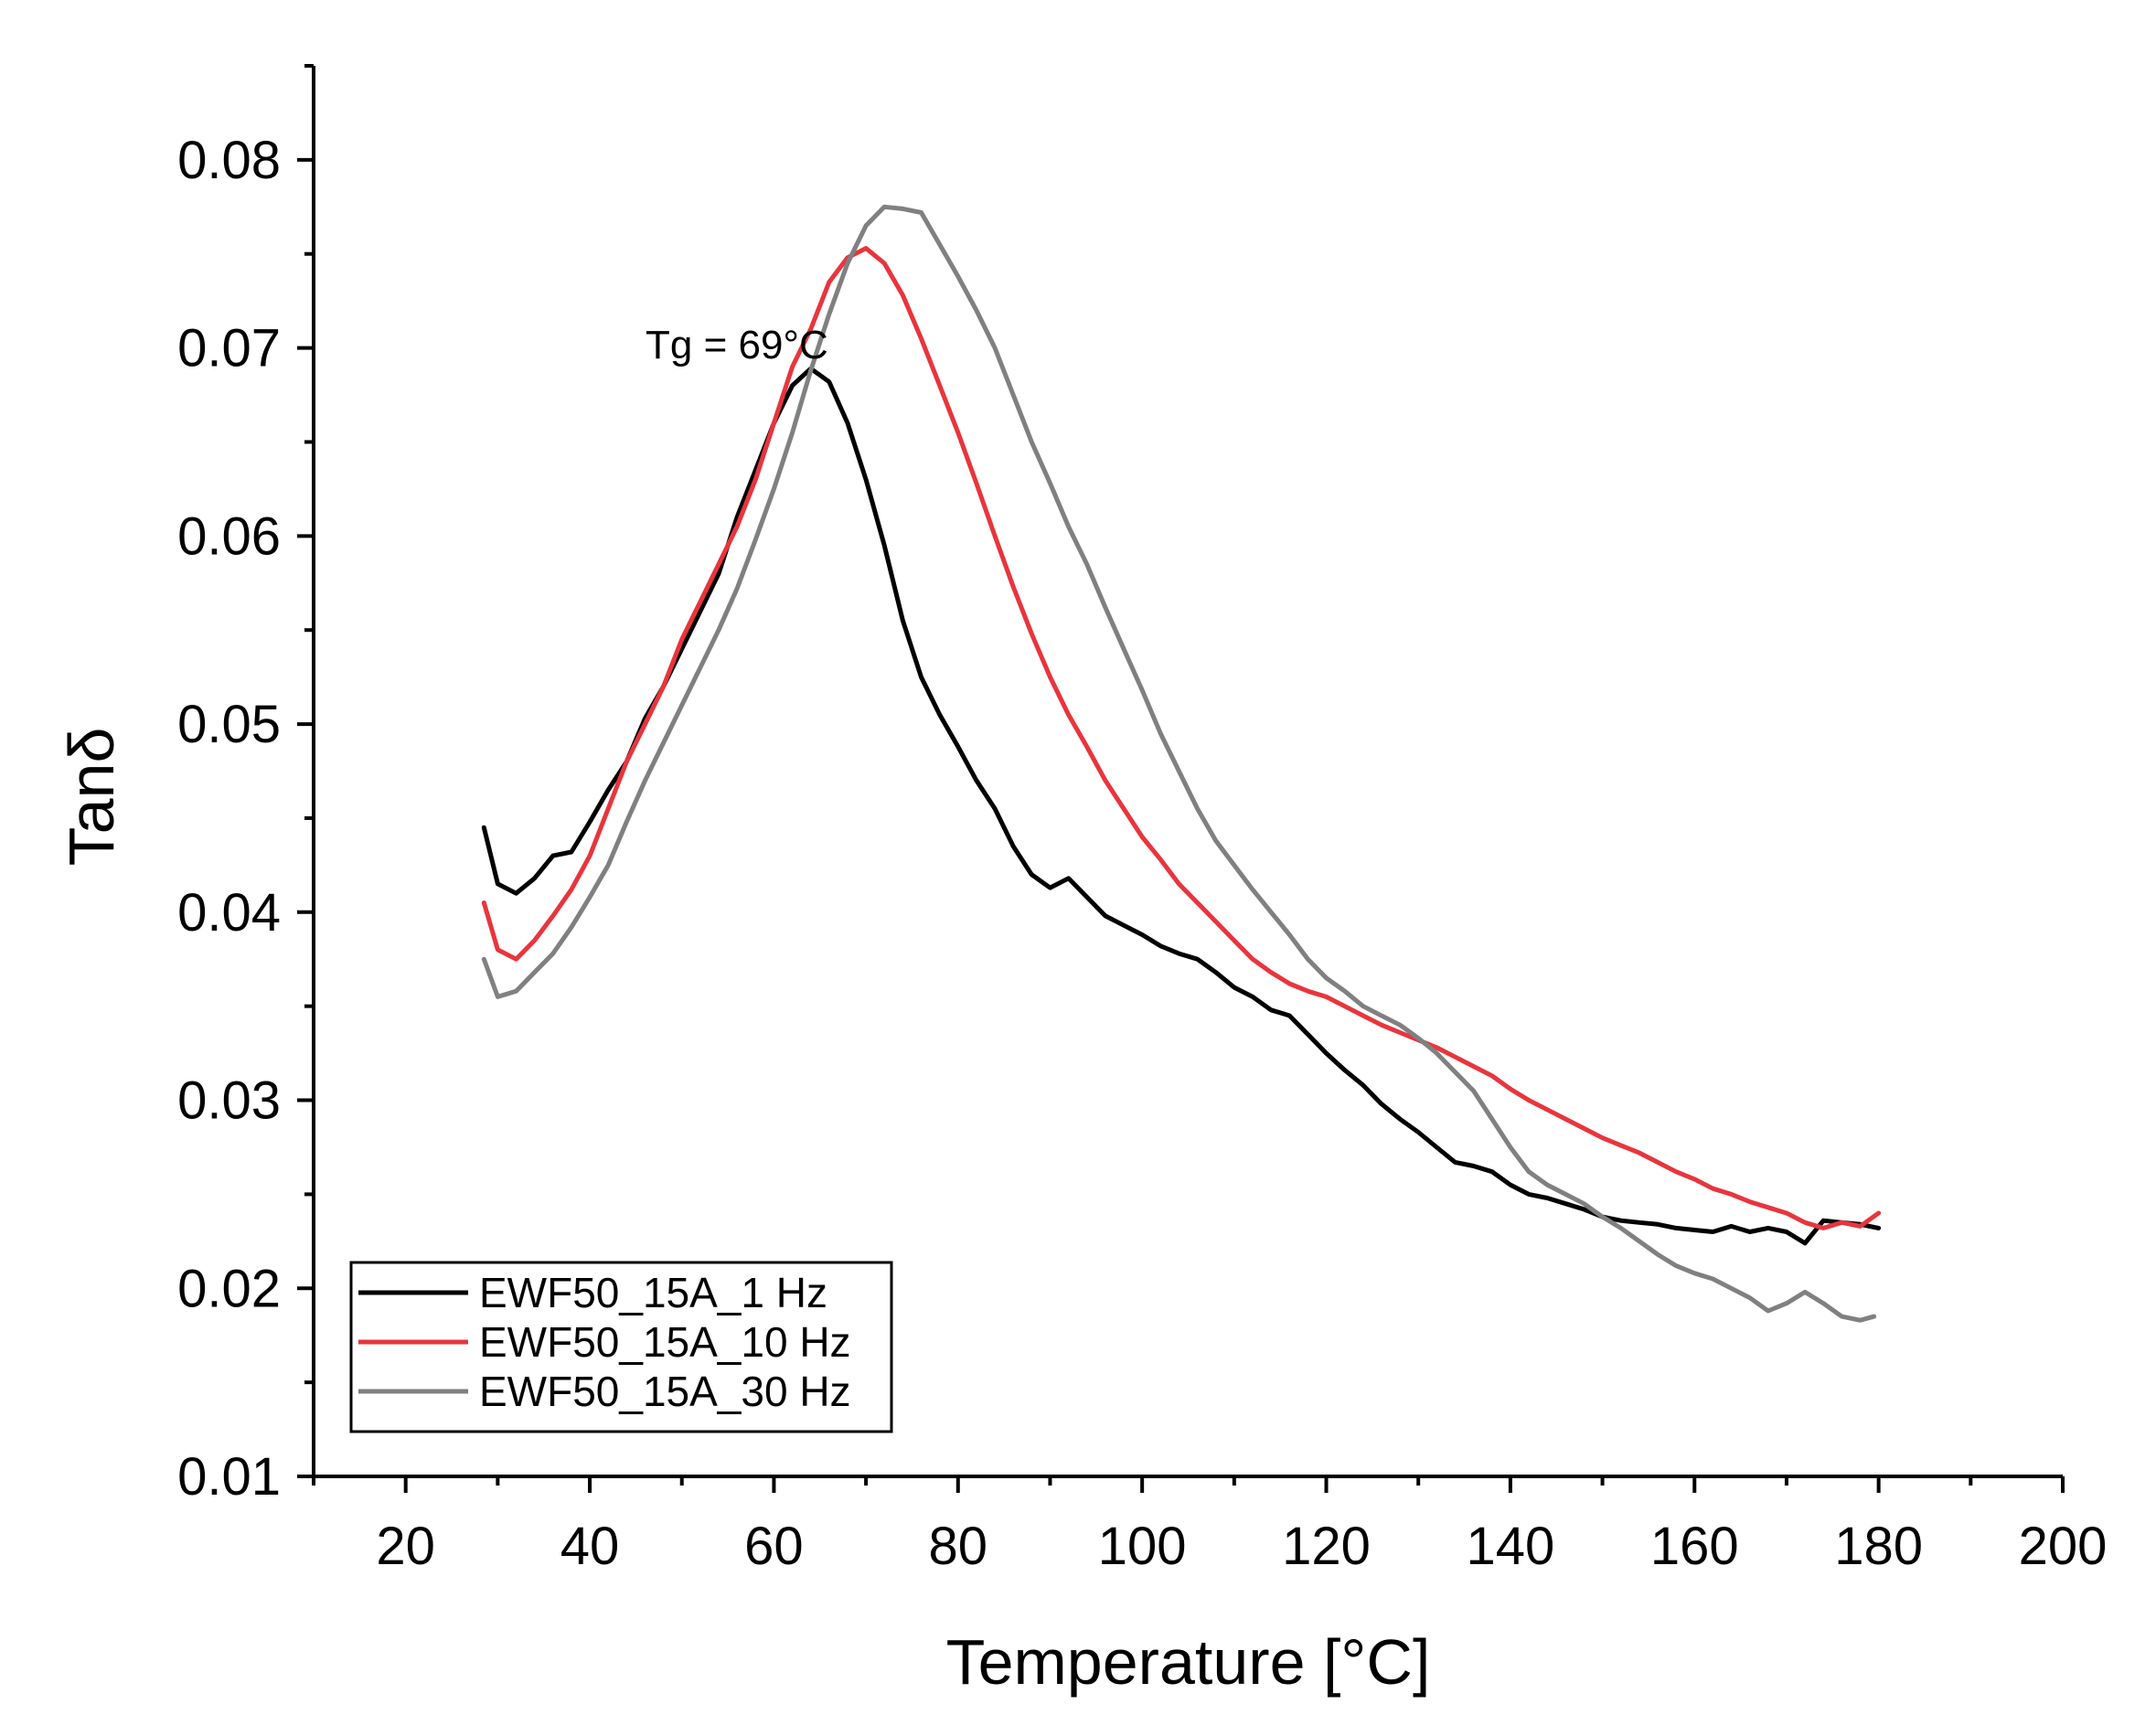 Image resolution: width=2156 pixels, height=1736 pixels. I want to click on y-tick-label: 0.08, so click(229, 160).